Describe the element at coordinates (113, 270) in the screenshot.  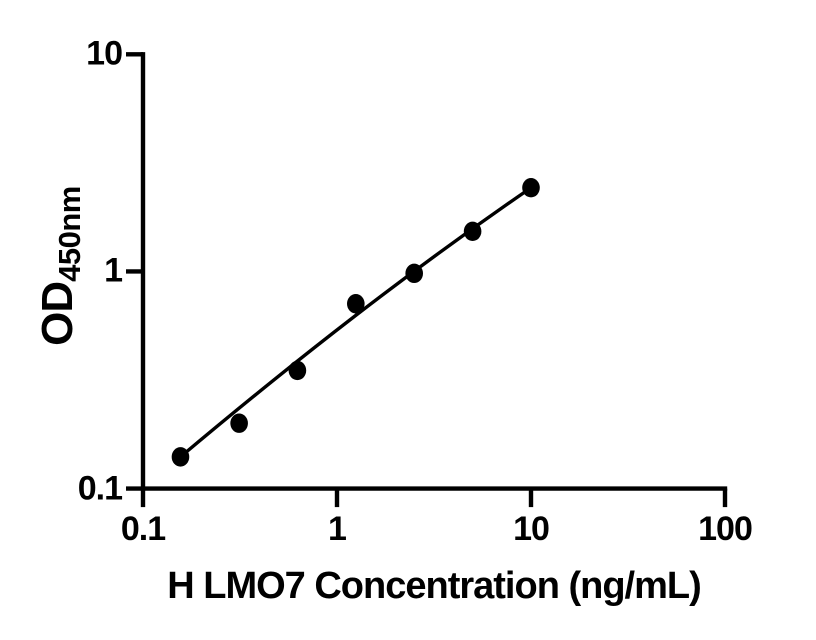
I see `y-tick-label-1: 1` at that location.